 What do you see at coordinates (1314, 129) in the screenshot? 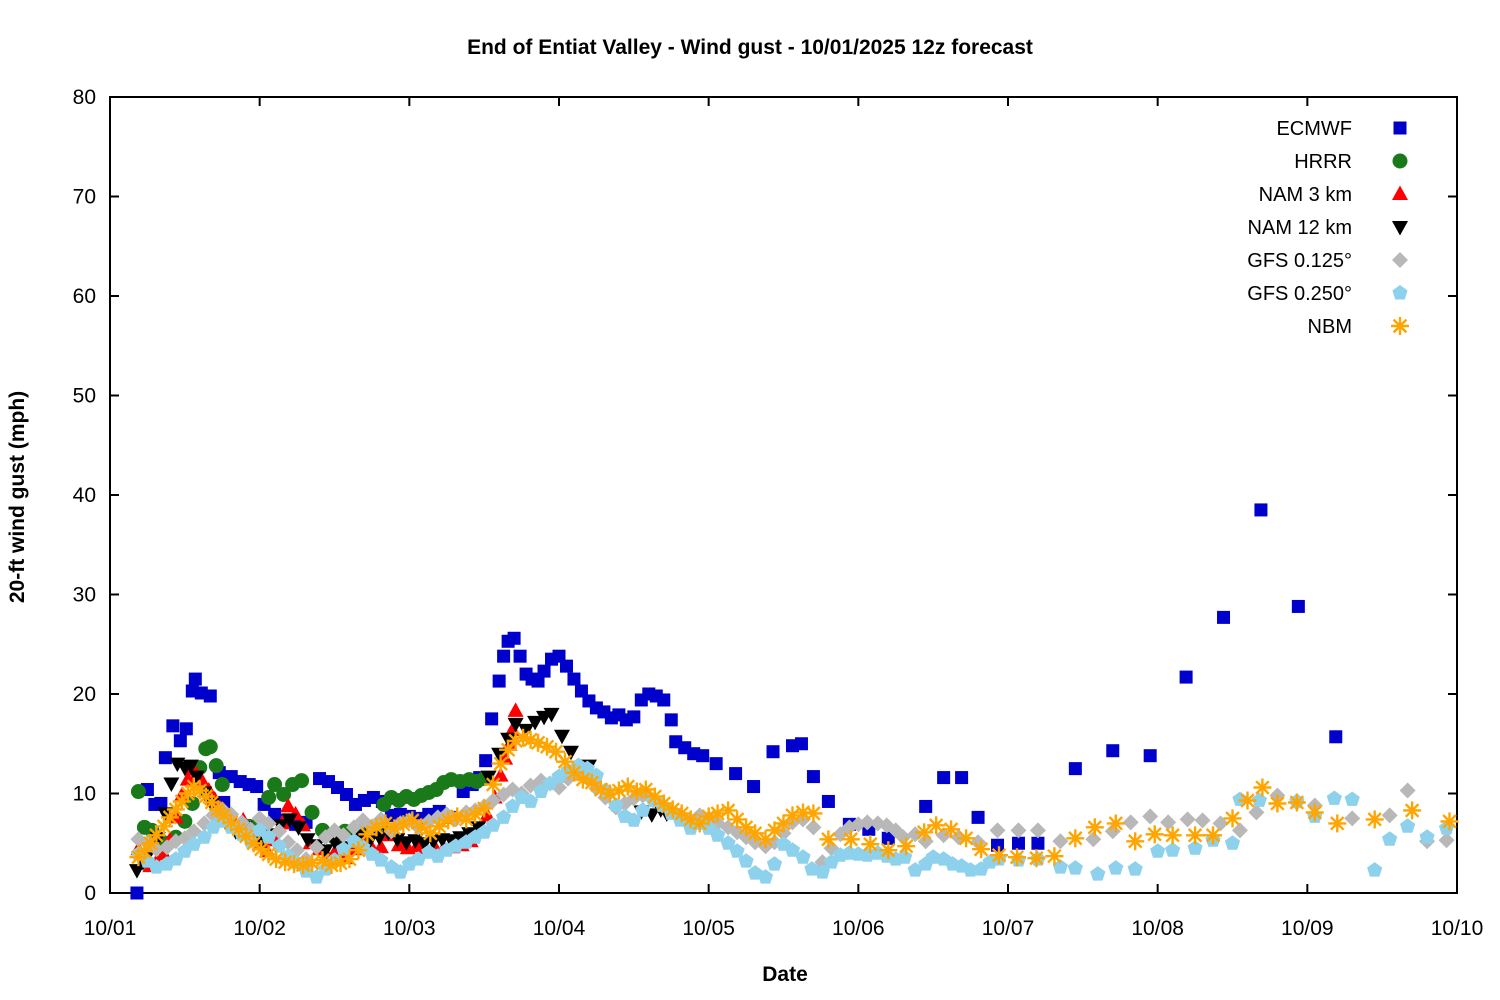
I see `legend-label-ecmwf: ECMWF` at bounding box center [1314, 129].